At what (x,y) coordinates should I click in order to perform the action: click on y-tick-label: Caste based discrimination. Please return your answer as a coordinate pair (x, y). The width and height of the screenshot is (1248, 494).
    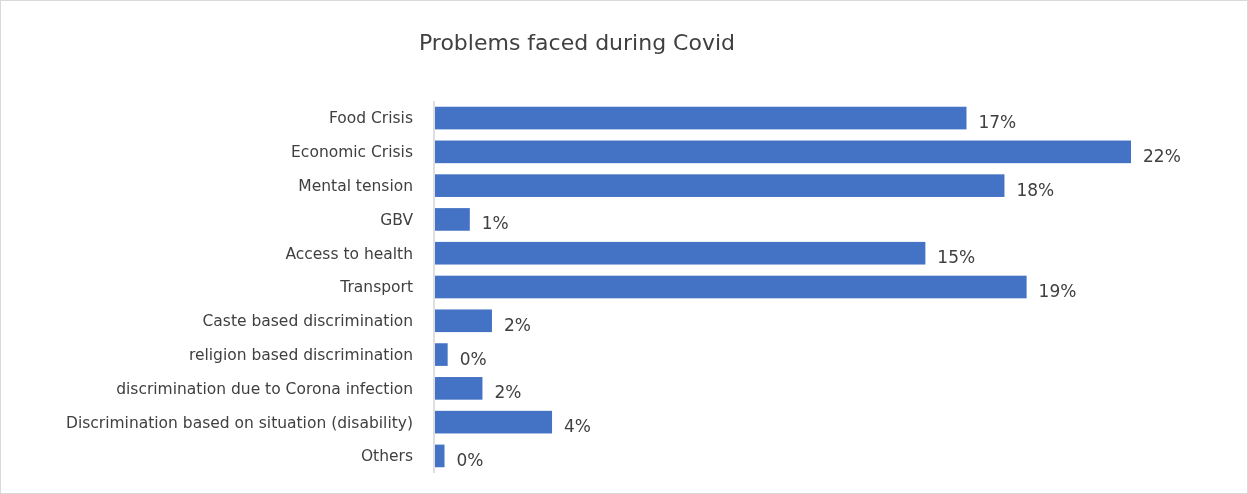
    Looking at the image, I should click on (307, 321).